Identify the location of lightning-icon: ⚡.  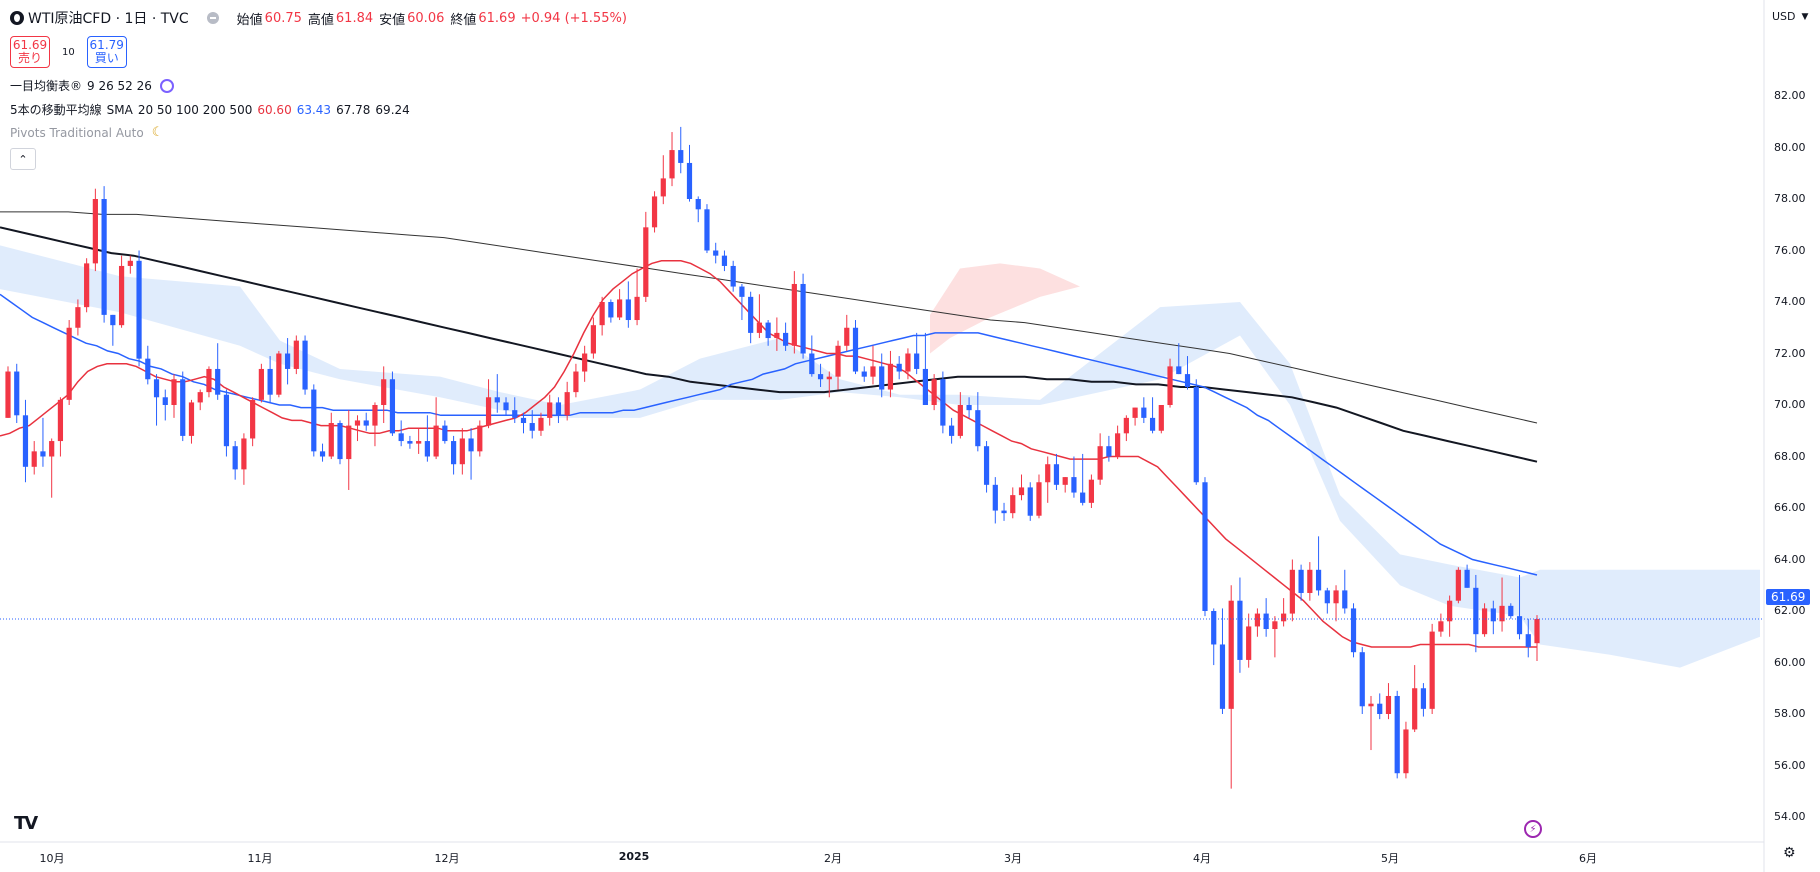
(1533, 829).